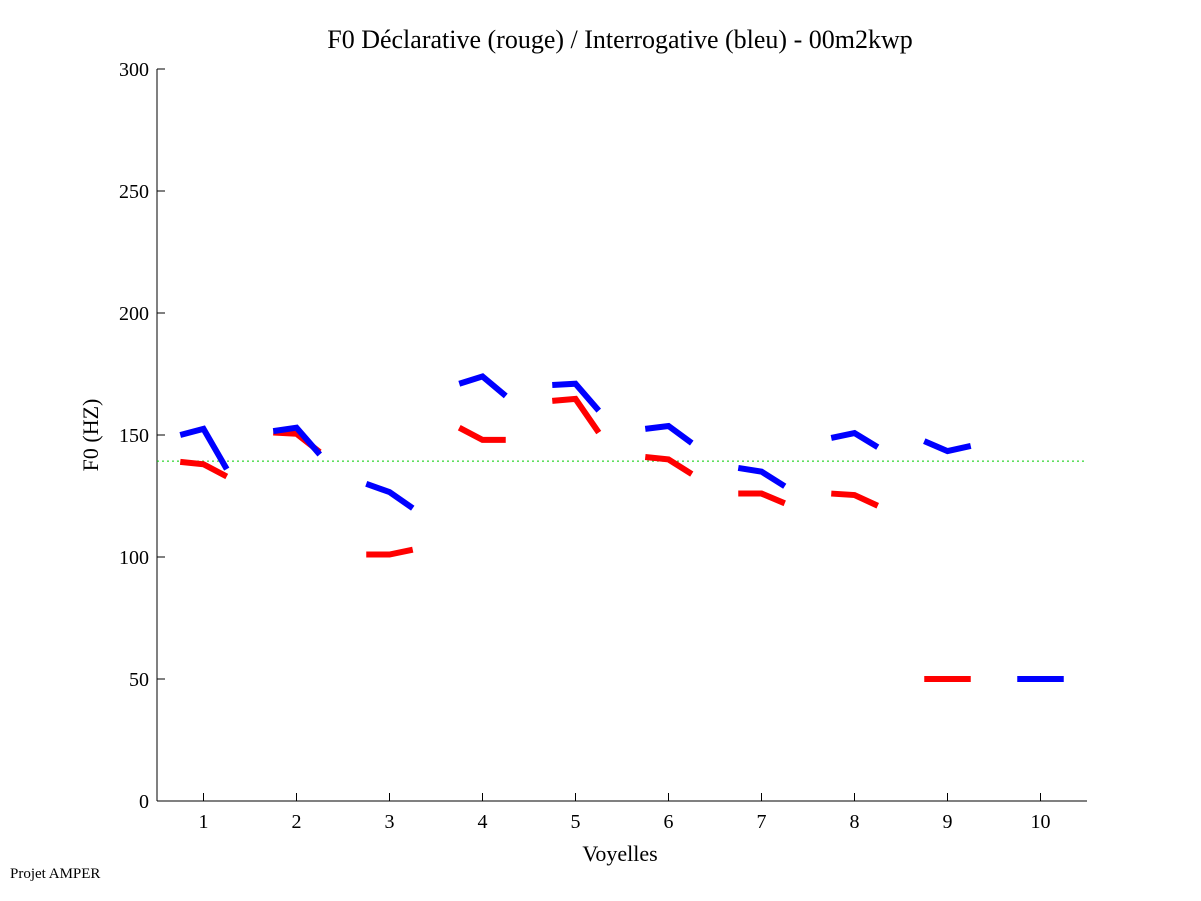 The image size is (1201, 901). What do you see at coordinates (669, 822) in the screenshot?
I see `x-tick-label: 6` at bounding box center [669, 822].